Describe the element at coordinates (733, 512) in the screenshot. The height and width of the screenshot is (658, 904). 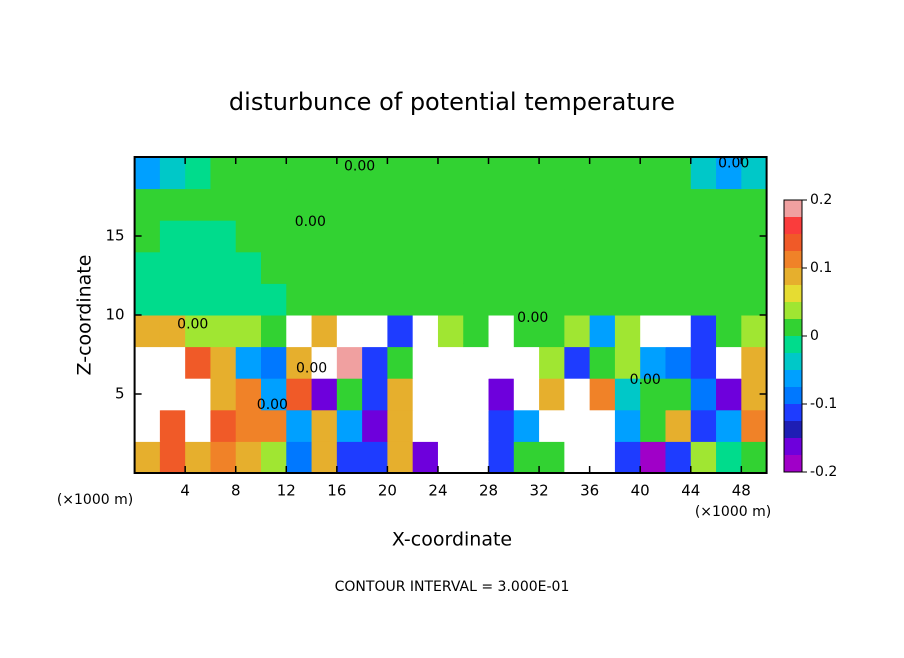
I see `x-unit: (×1000 m)` at that location.